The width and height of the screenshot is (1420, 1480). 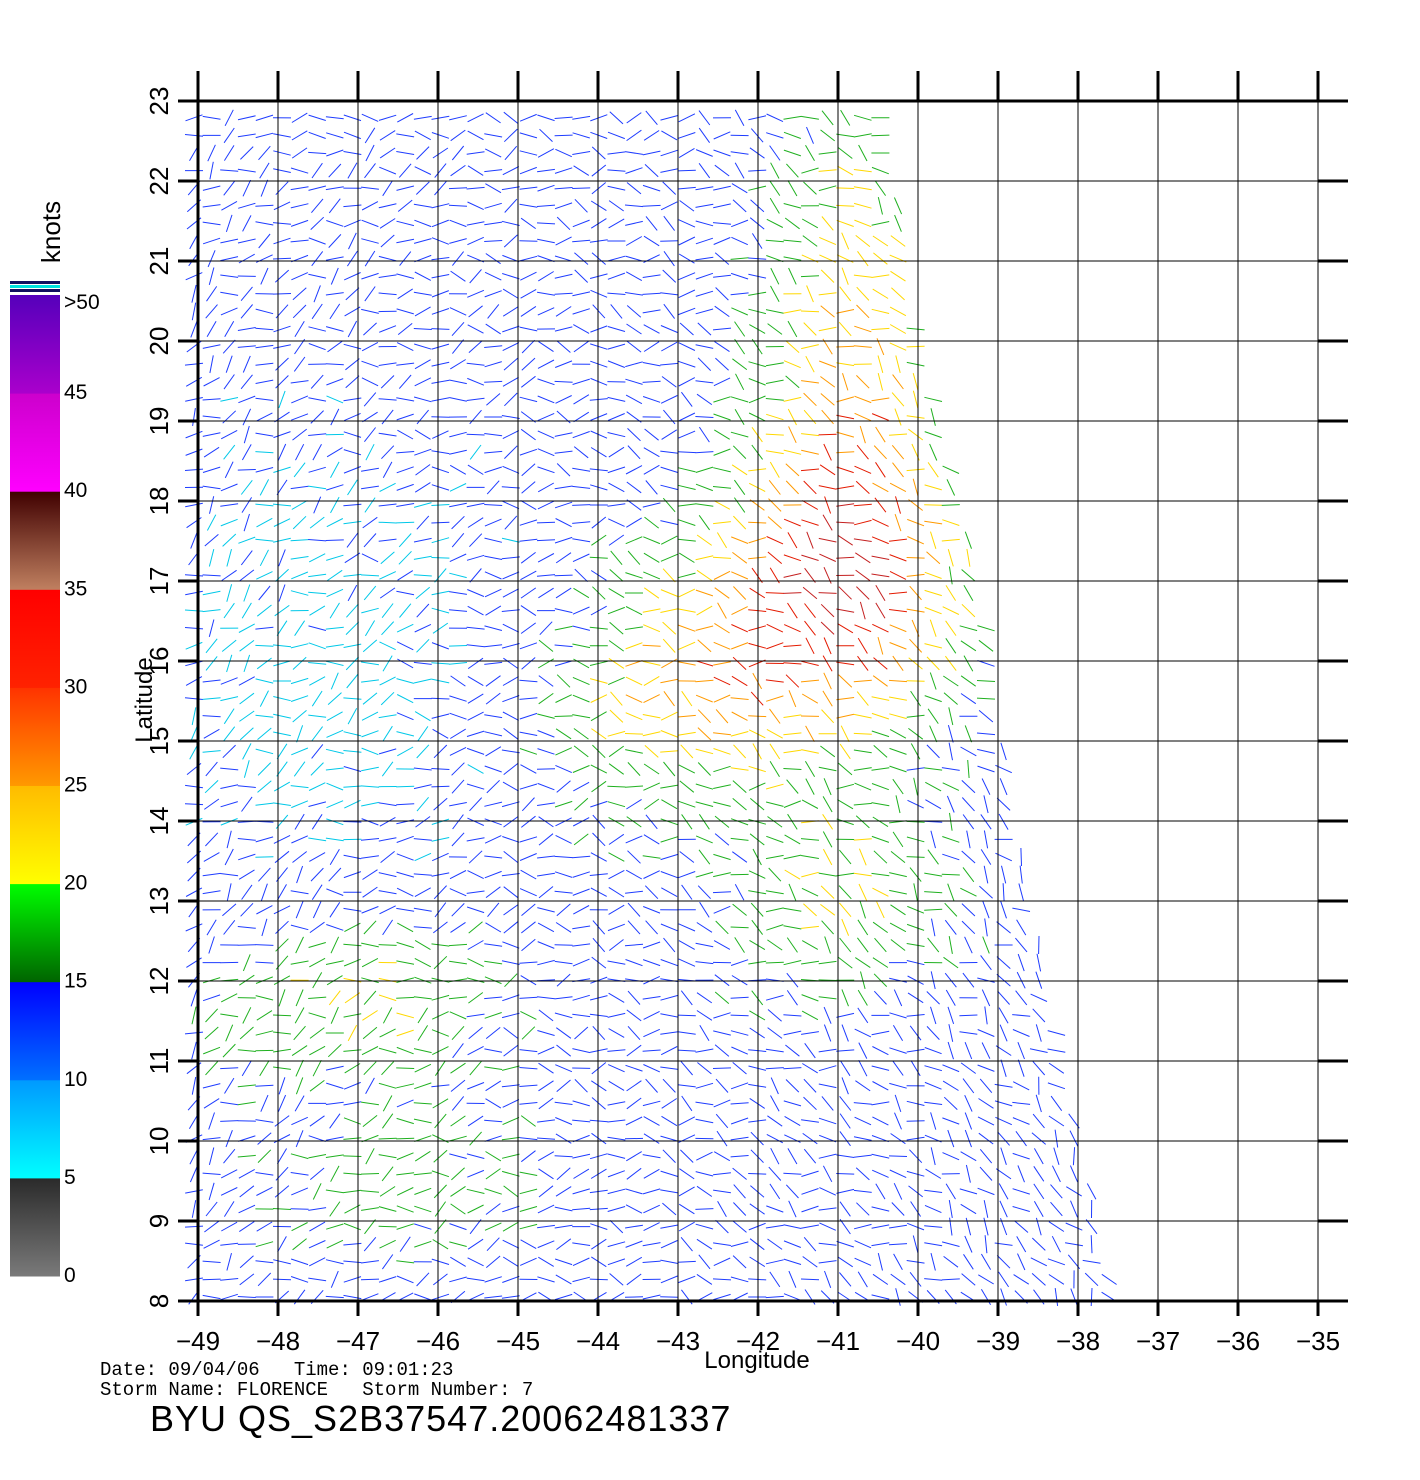 I want to click on lat-tick-label: 16, so click(x=159, y=661).